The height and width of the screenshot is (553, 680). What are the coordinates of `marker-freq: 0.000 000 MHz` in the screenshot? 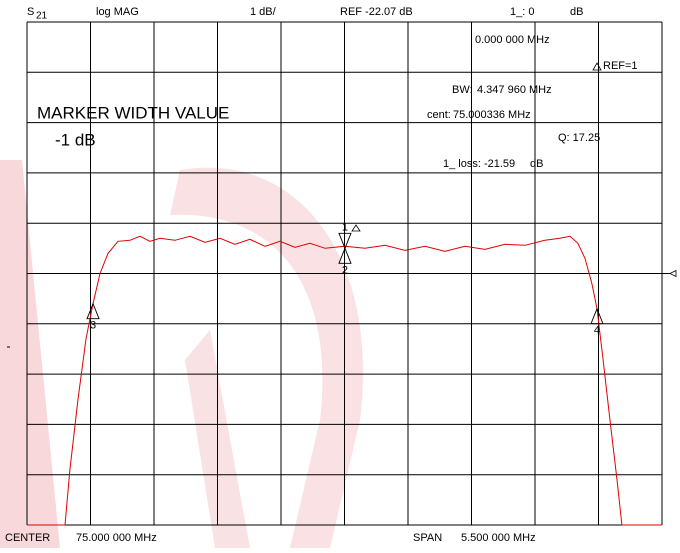 It's located at (512, 40).